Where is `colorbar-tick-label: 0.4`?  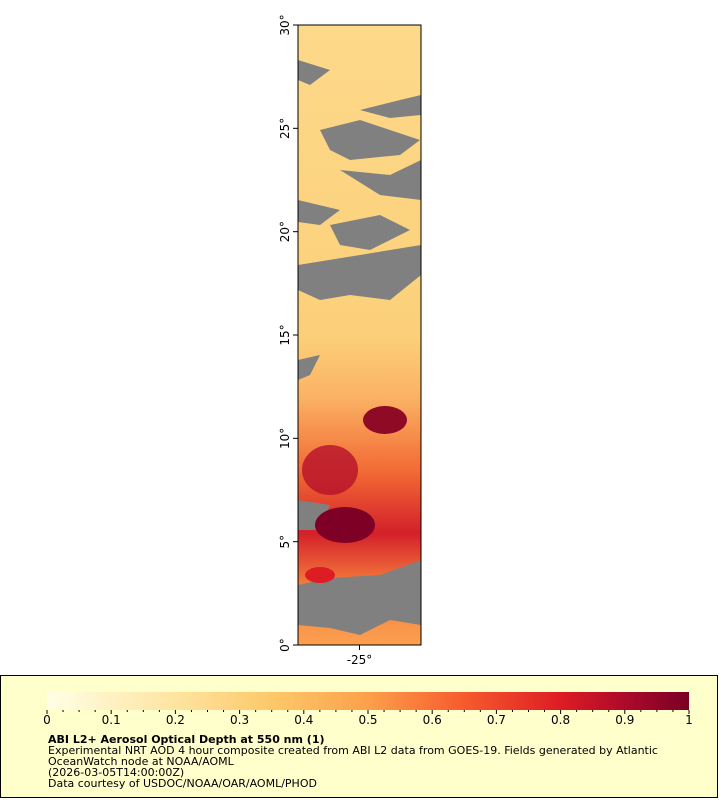
colorbar-tick-label: 0.4 is located at coordinates (303, 720).